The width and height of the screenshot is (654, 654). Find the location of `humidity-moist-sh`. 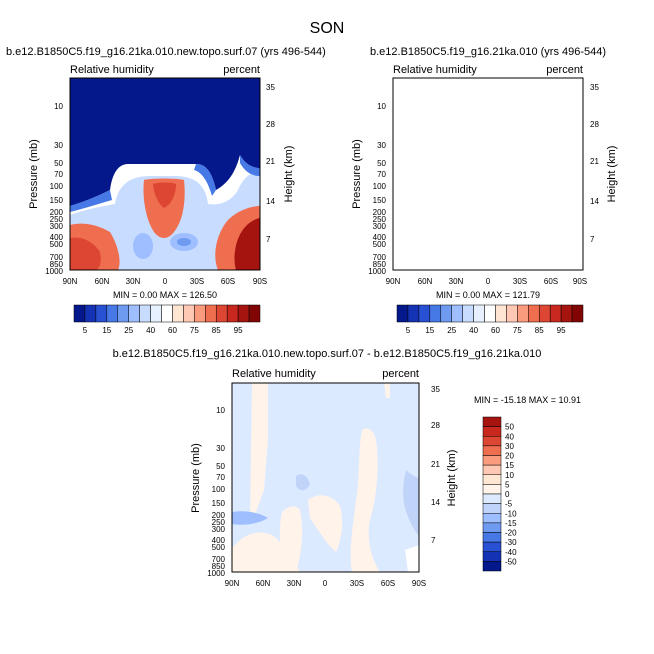

humidity-moist-sh is located at coordinates (560, 238).